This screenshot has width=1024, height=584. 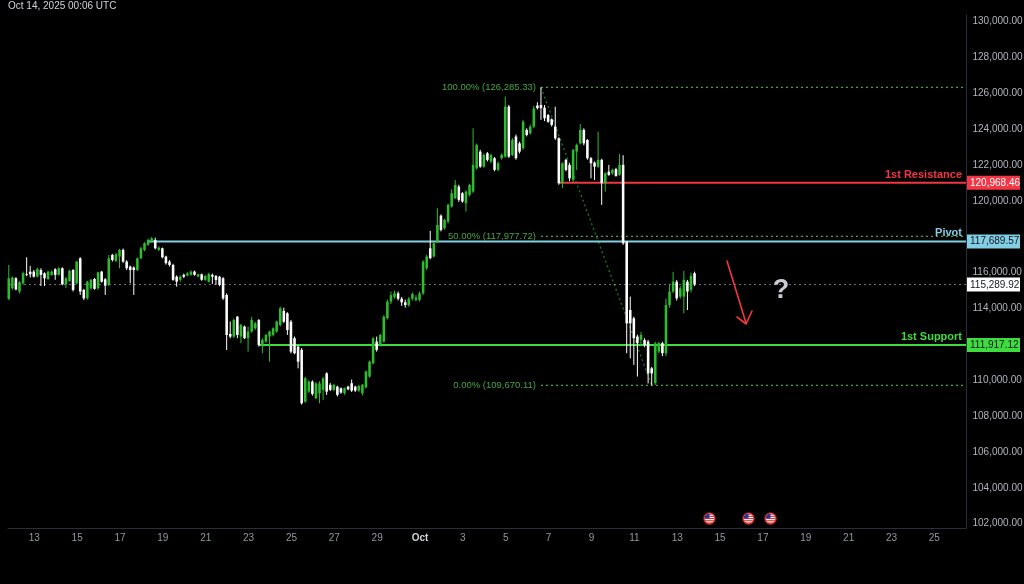 I want to click on y-tick-label: 110,000.00, so click(x=997, y=379).